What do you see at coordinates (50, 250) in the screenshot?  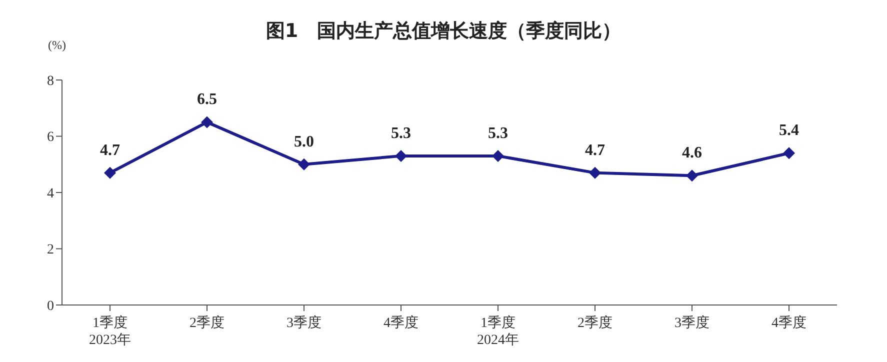 I see `y-tick-label: 2` at bounding box center [50, 250].